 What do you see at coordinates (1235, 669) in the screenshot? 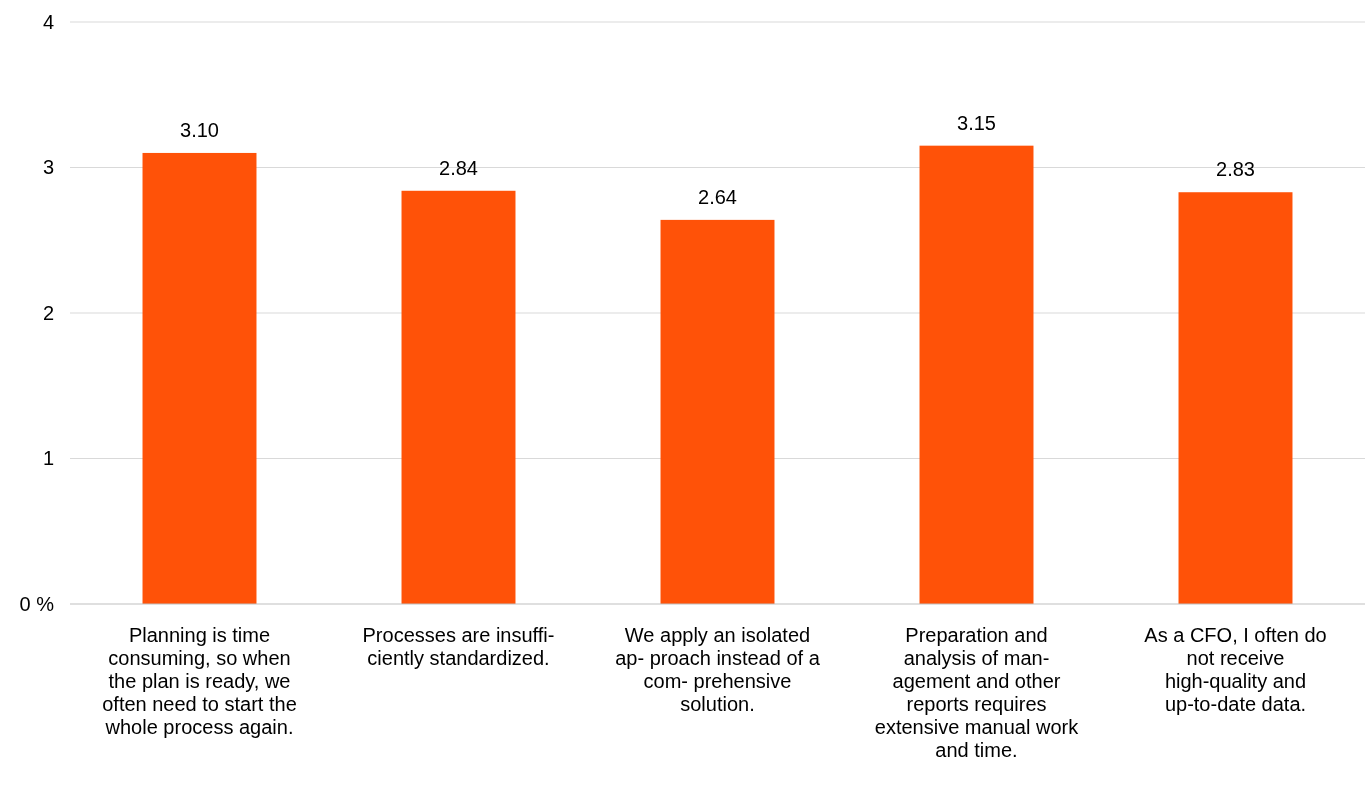
I see `x-tick-label: As a CFO, I often do not receive high-quality and up-to-date data.` at bounding box center [1235, 669].